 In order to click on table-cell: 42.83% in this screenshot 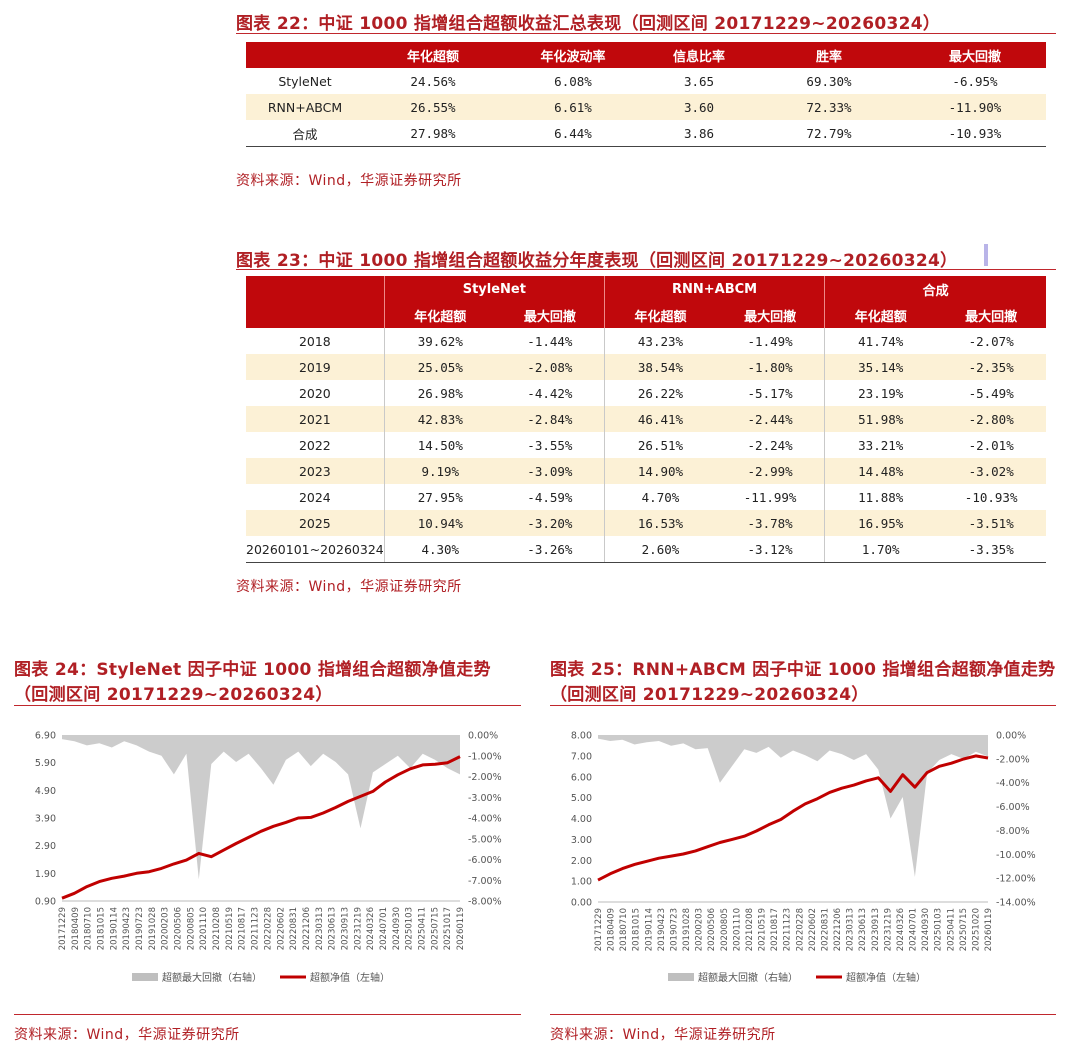, I will do `click(439, 419)`.